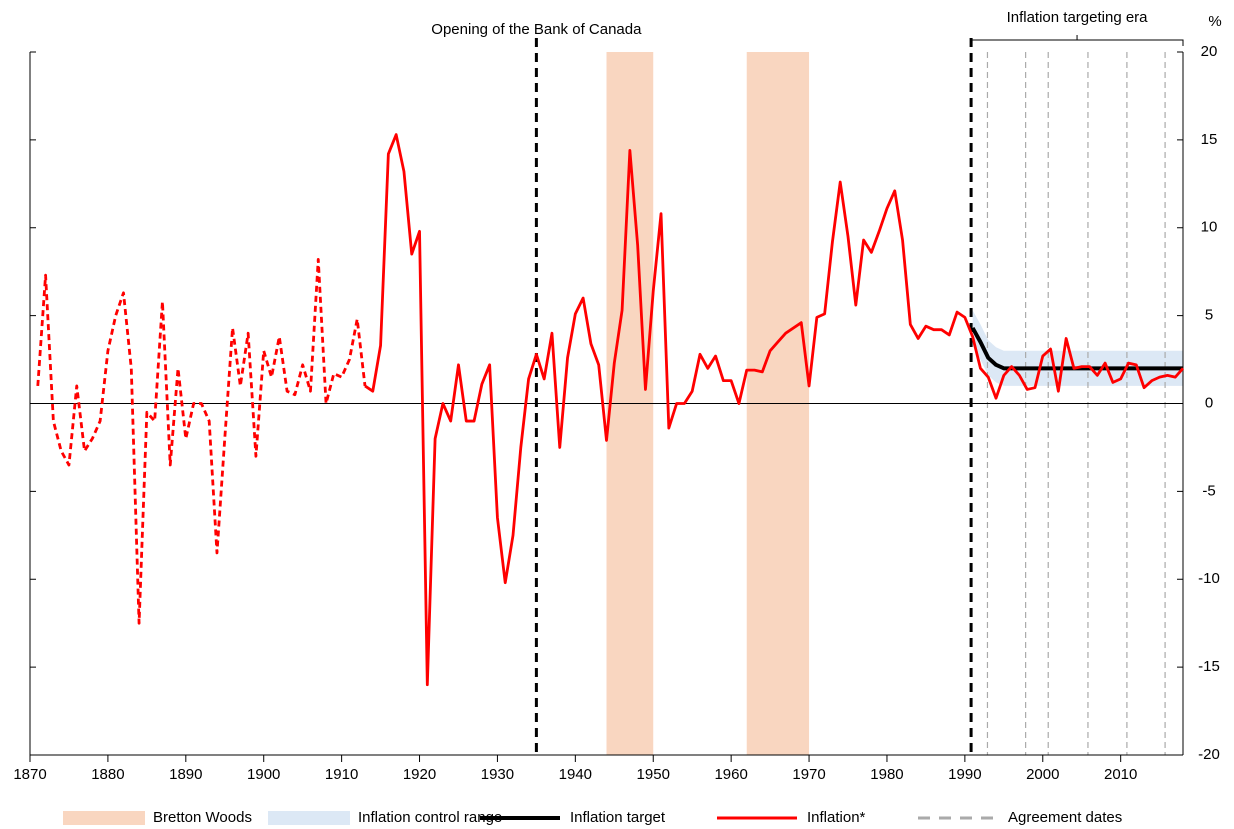 This screenshot has width=1234, height=829. Describe the element at coordinates (1209, 578) in the screenshot. I see `y-tick-label: -10` at that location.